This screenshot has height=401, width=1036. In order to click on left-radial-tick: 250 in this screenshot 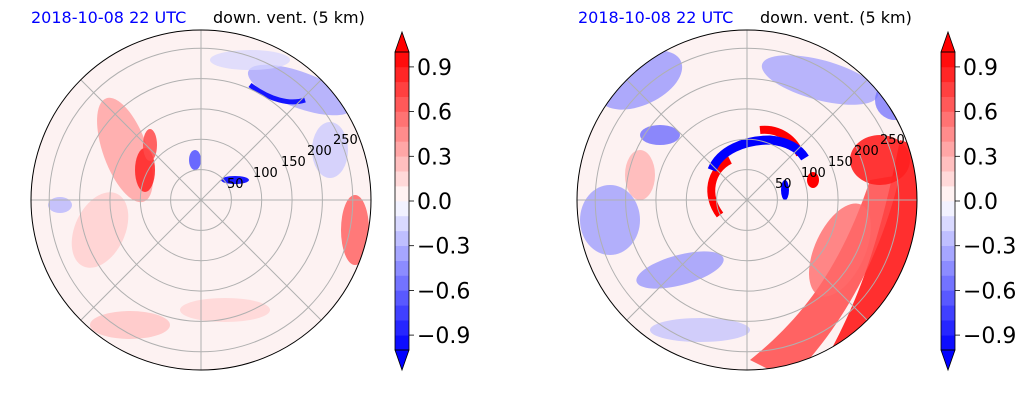, I will do `click(345, 140)`.